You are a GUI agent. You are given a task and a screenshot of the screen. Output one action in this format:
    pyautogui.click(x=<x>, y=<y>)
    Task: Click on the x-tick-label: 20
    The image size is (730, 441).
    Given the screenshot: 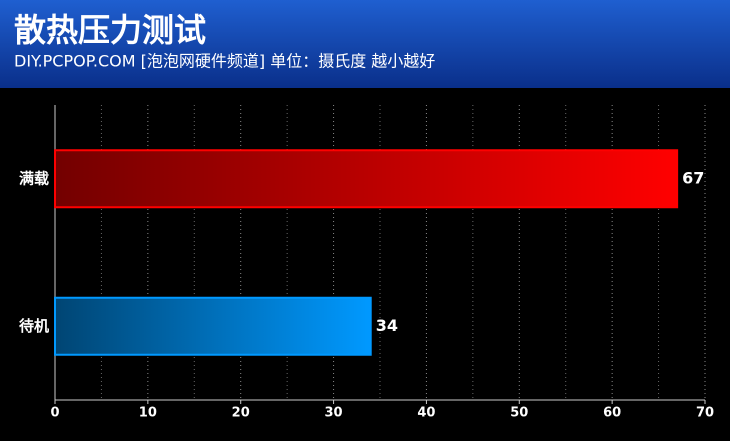 What is the action you would take?
    pyautogui.click(x=241, y=413)
    